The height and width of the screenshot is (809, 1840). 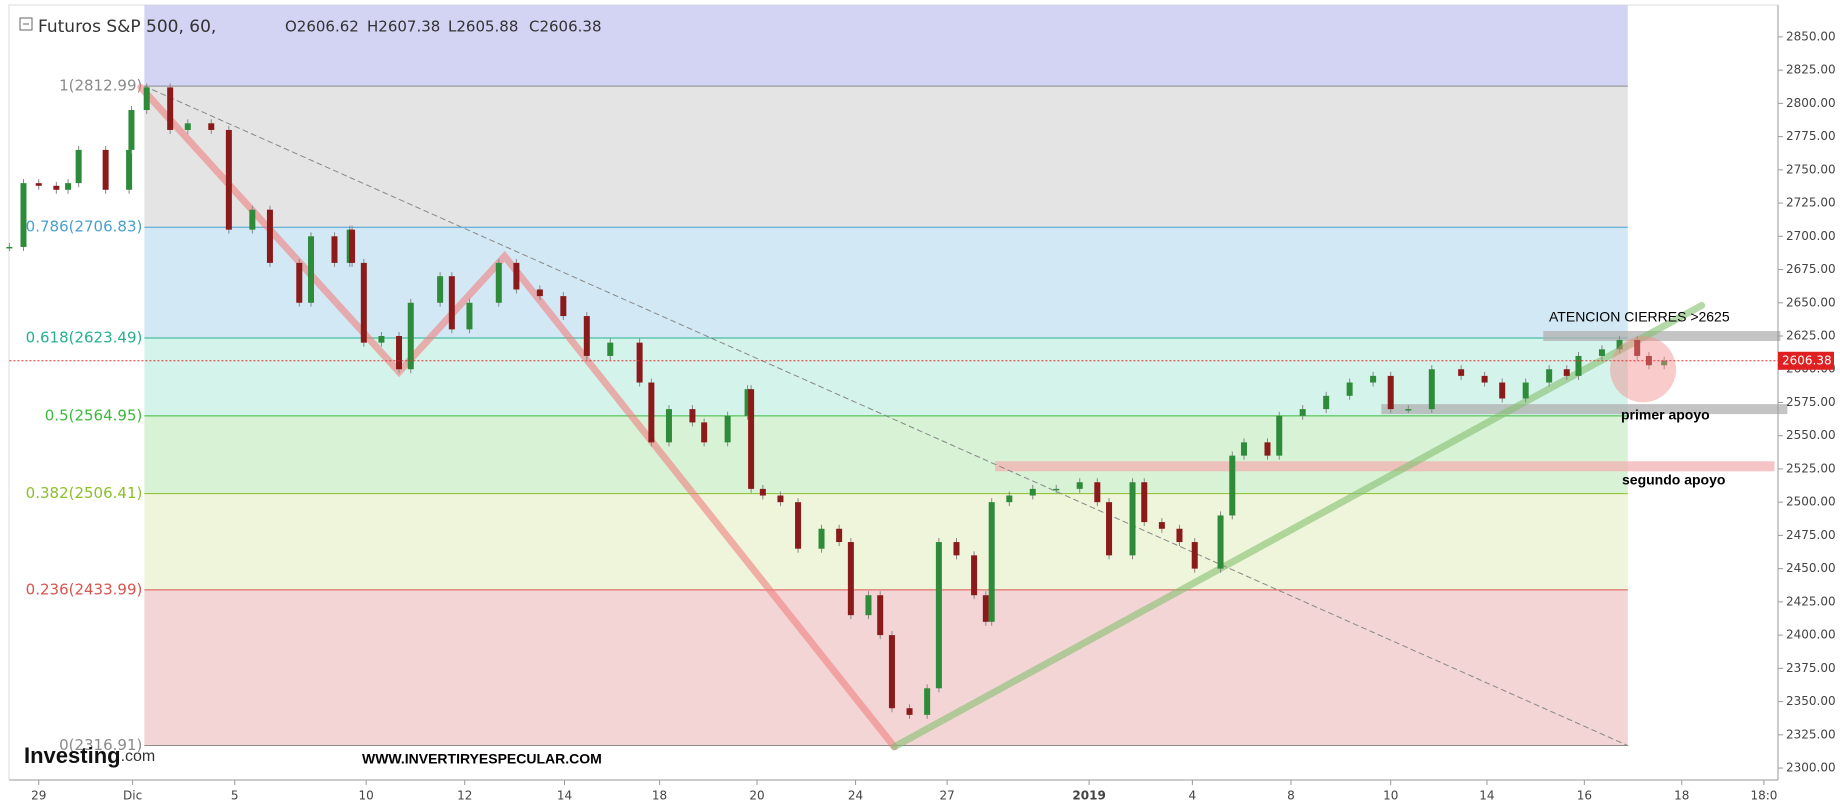 I want to click on y-tick-label: 2750.00, so click(x=1811, y=169).